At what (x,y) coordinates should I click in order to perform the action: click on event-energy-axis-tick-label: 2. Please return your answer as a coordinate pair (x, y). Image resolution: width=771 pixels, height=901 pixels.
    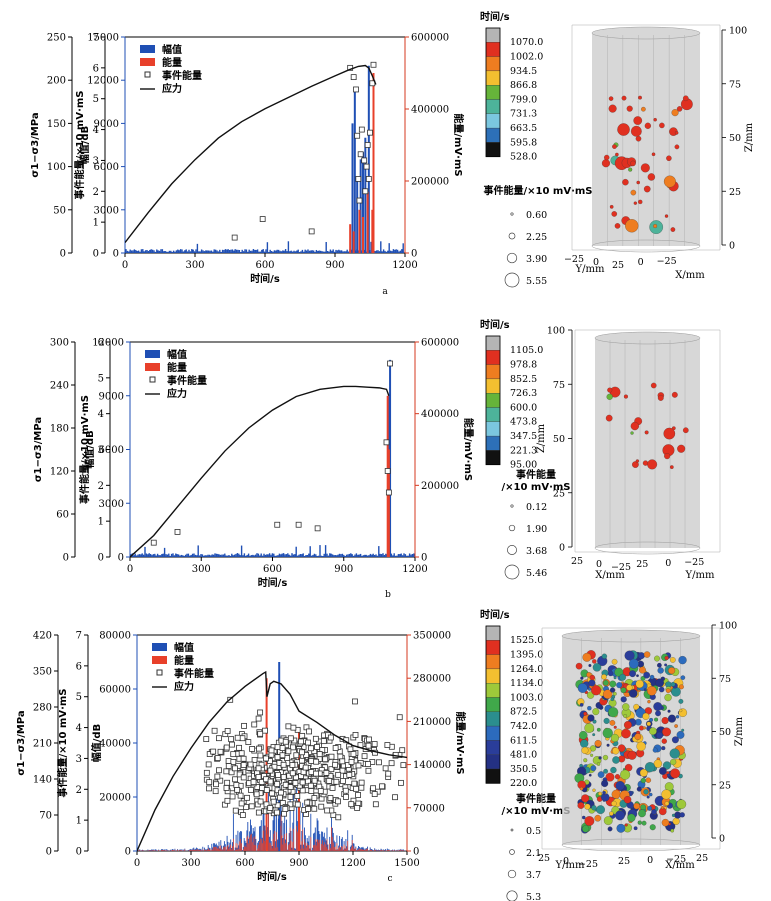
    Looking at the image, I should click on (79, 790).